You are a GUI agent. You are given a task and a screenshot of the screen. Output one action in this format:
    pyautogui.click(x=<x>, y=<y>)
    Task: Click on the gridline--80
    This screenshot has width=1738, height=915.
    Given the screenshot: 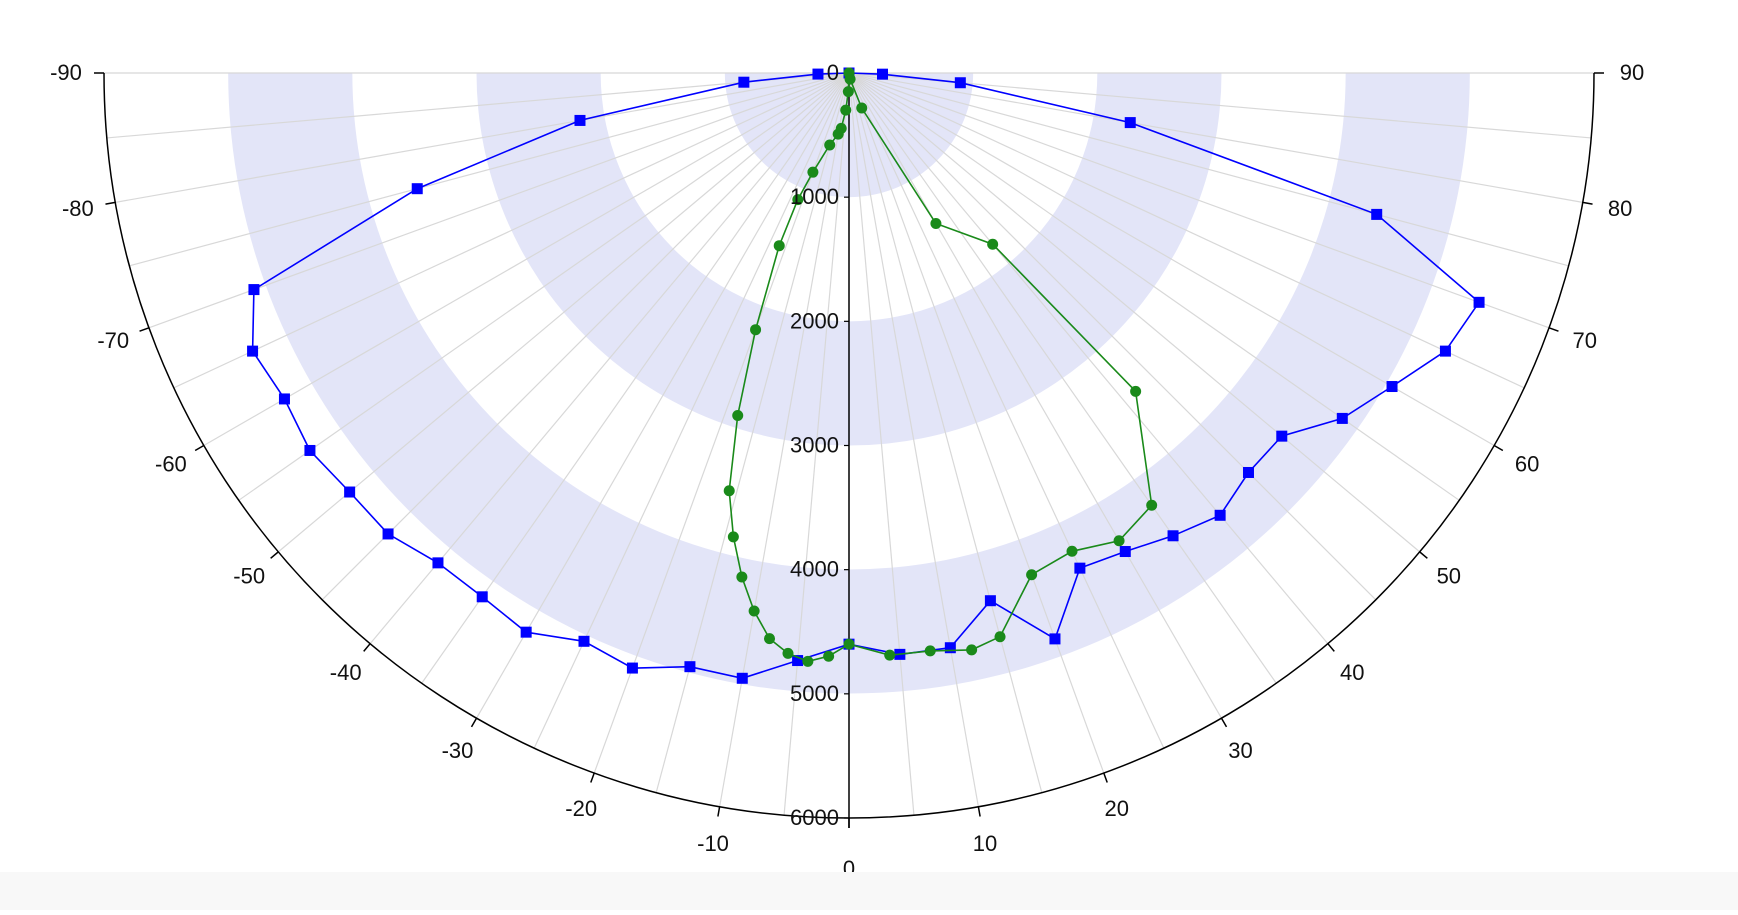 What is the action you would take?
    pyautogui.click(x=482, y=137)
    